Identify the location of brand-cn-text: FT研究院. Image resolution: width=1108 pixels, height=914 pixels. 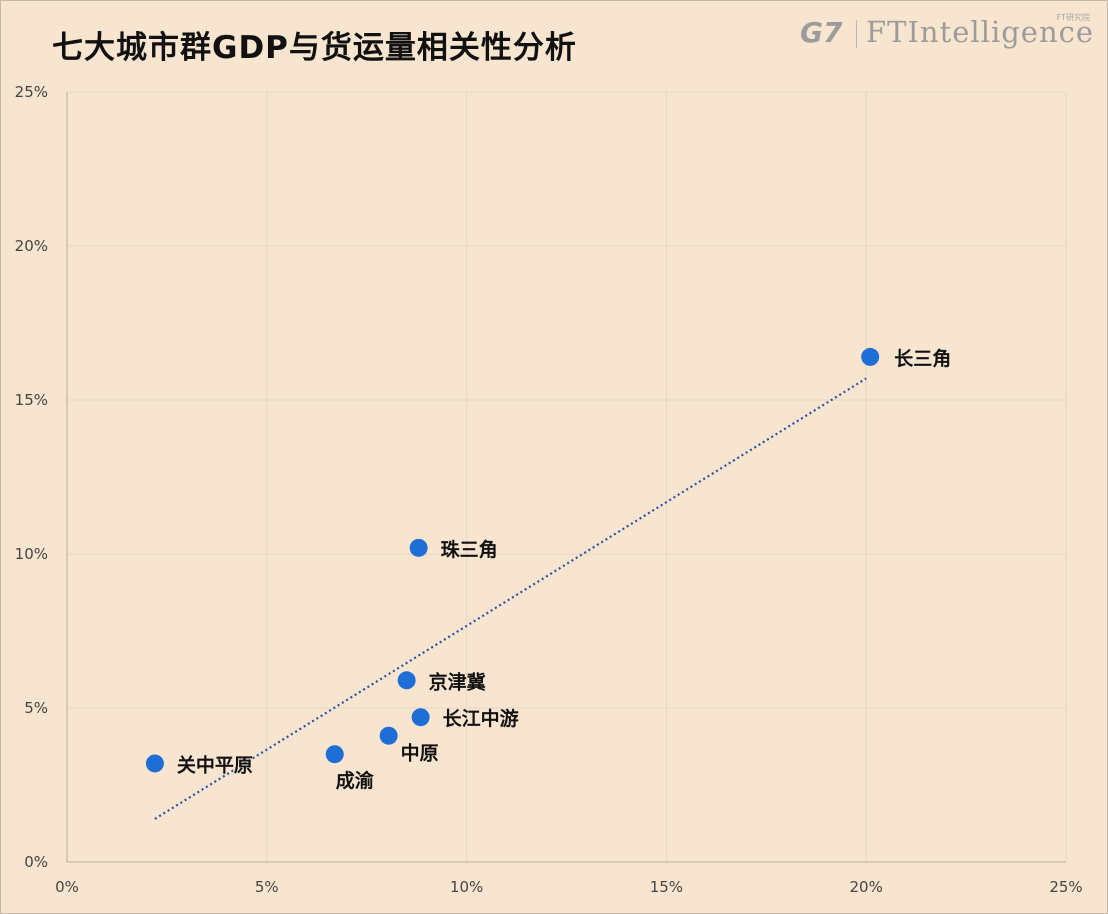
(1073, 17).